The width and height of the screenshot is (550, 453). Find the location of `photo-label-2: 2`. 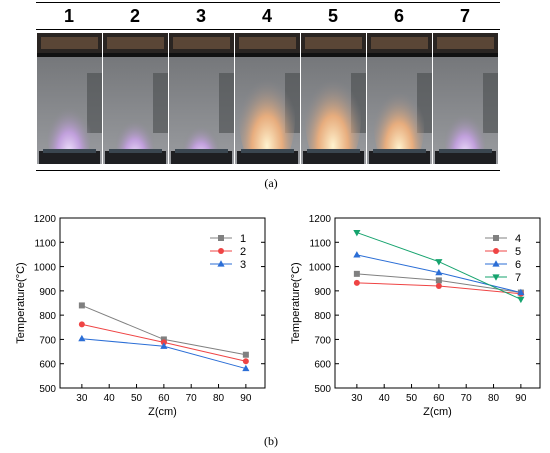

photo-label-2: 2 is located at coordinates (134, 16).